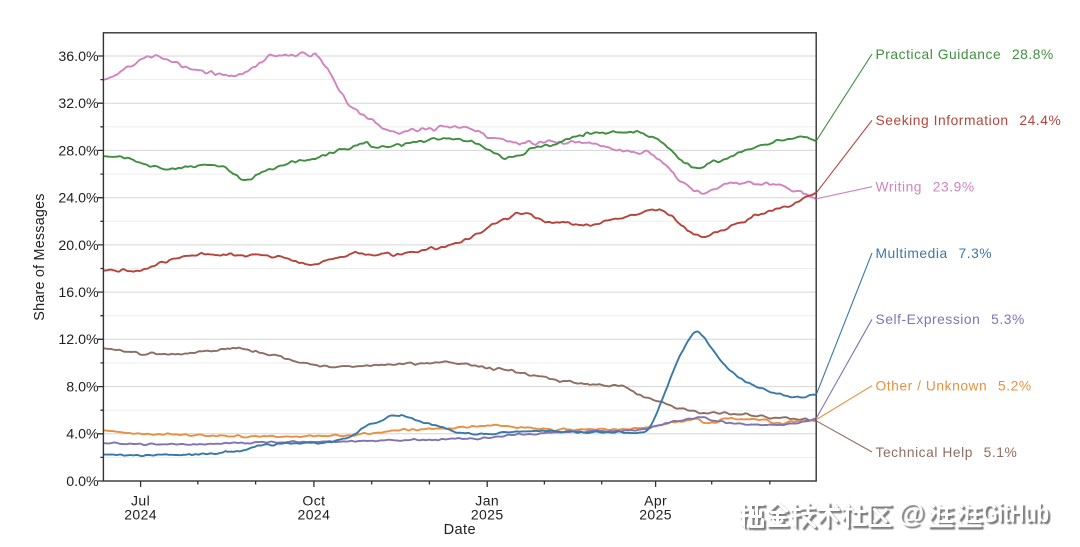 Image resolution: width=1080 pixels, height=547 pixels. I want to click on svg-text: Jan, so click(487, 501).